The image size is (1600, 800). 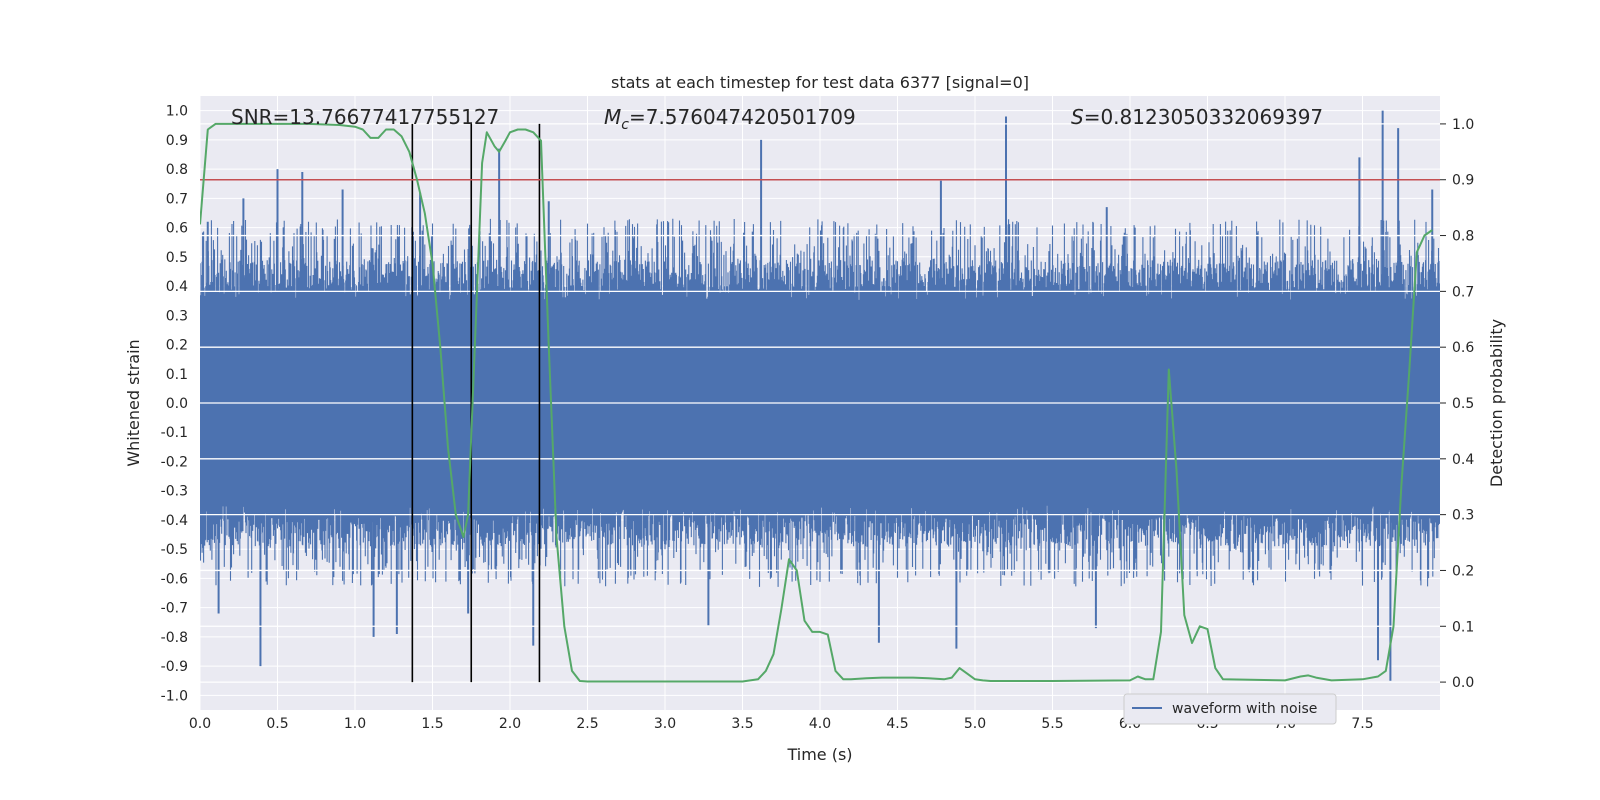 I want to click on y-right-tick-label-8: 0.2, so click(x=1463, y=571).